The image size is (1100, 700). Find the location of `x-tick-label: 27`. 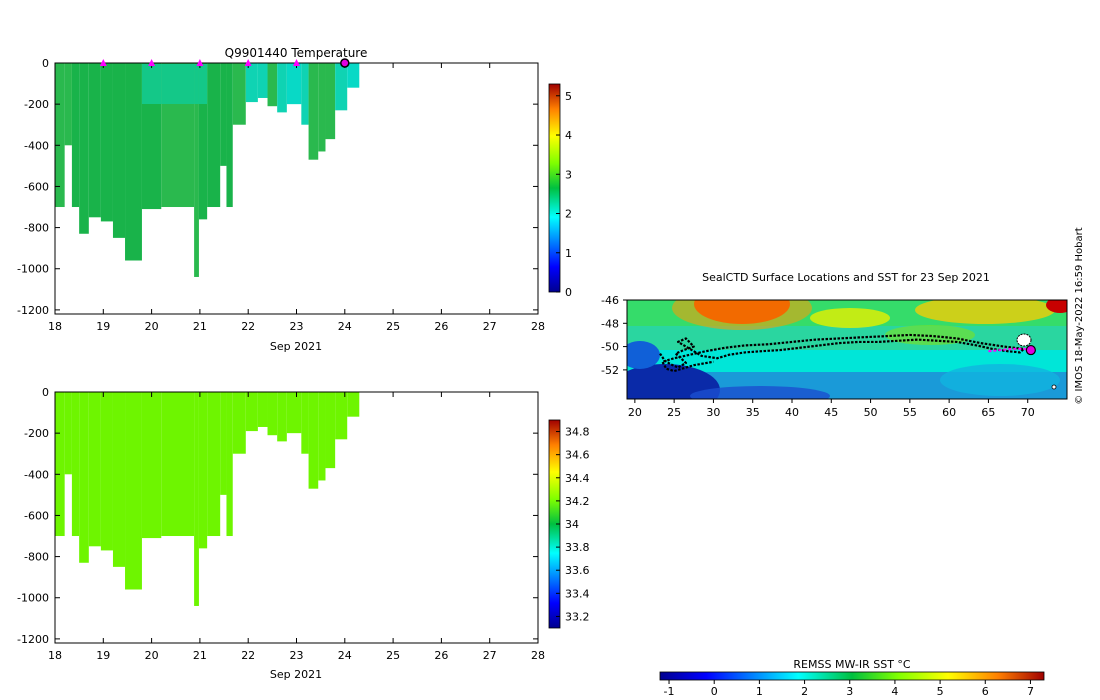

x-tick-label: 27 is located at coordinates (490, 326).